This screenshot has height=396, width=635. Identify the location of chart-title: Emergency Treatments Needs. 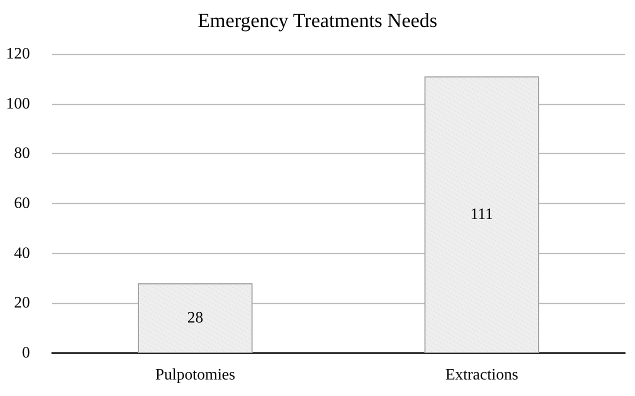
(318, 21).